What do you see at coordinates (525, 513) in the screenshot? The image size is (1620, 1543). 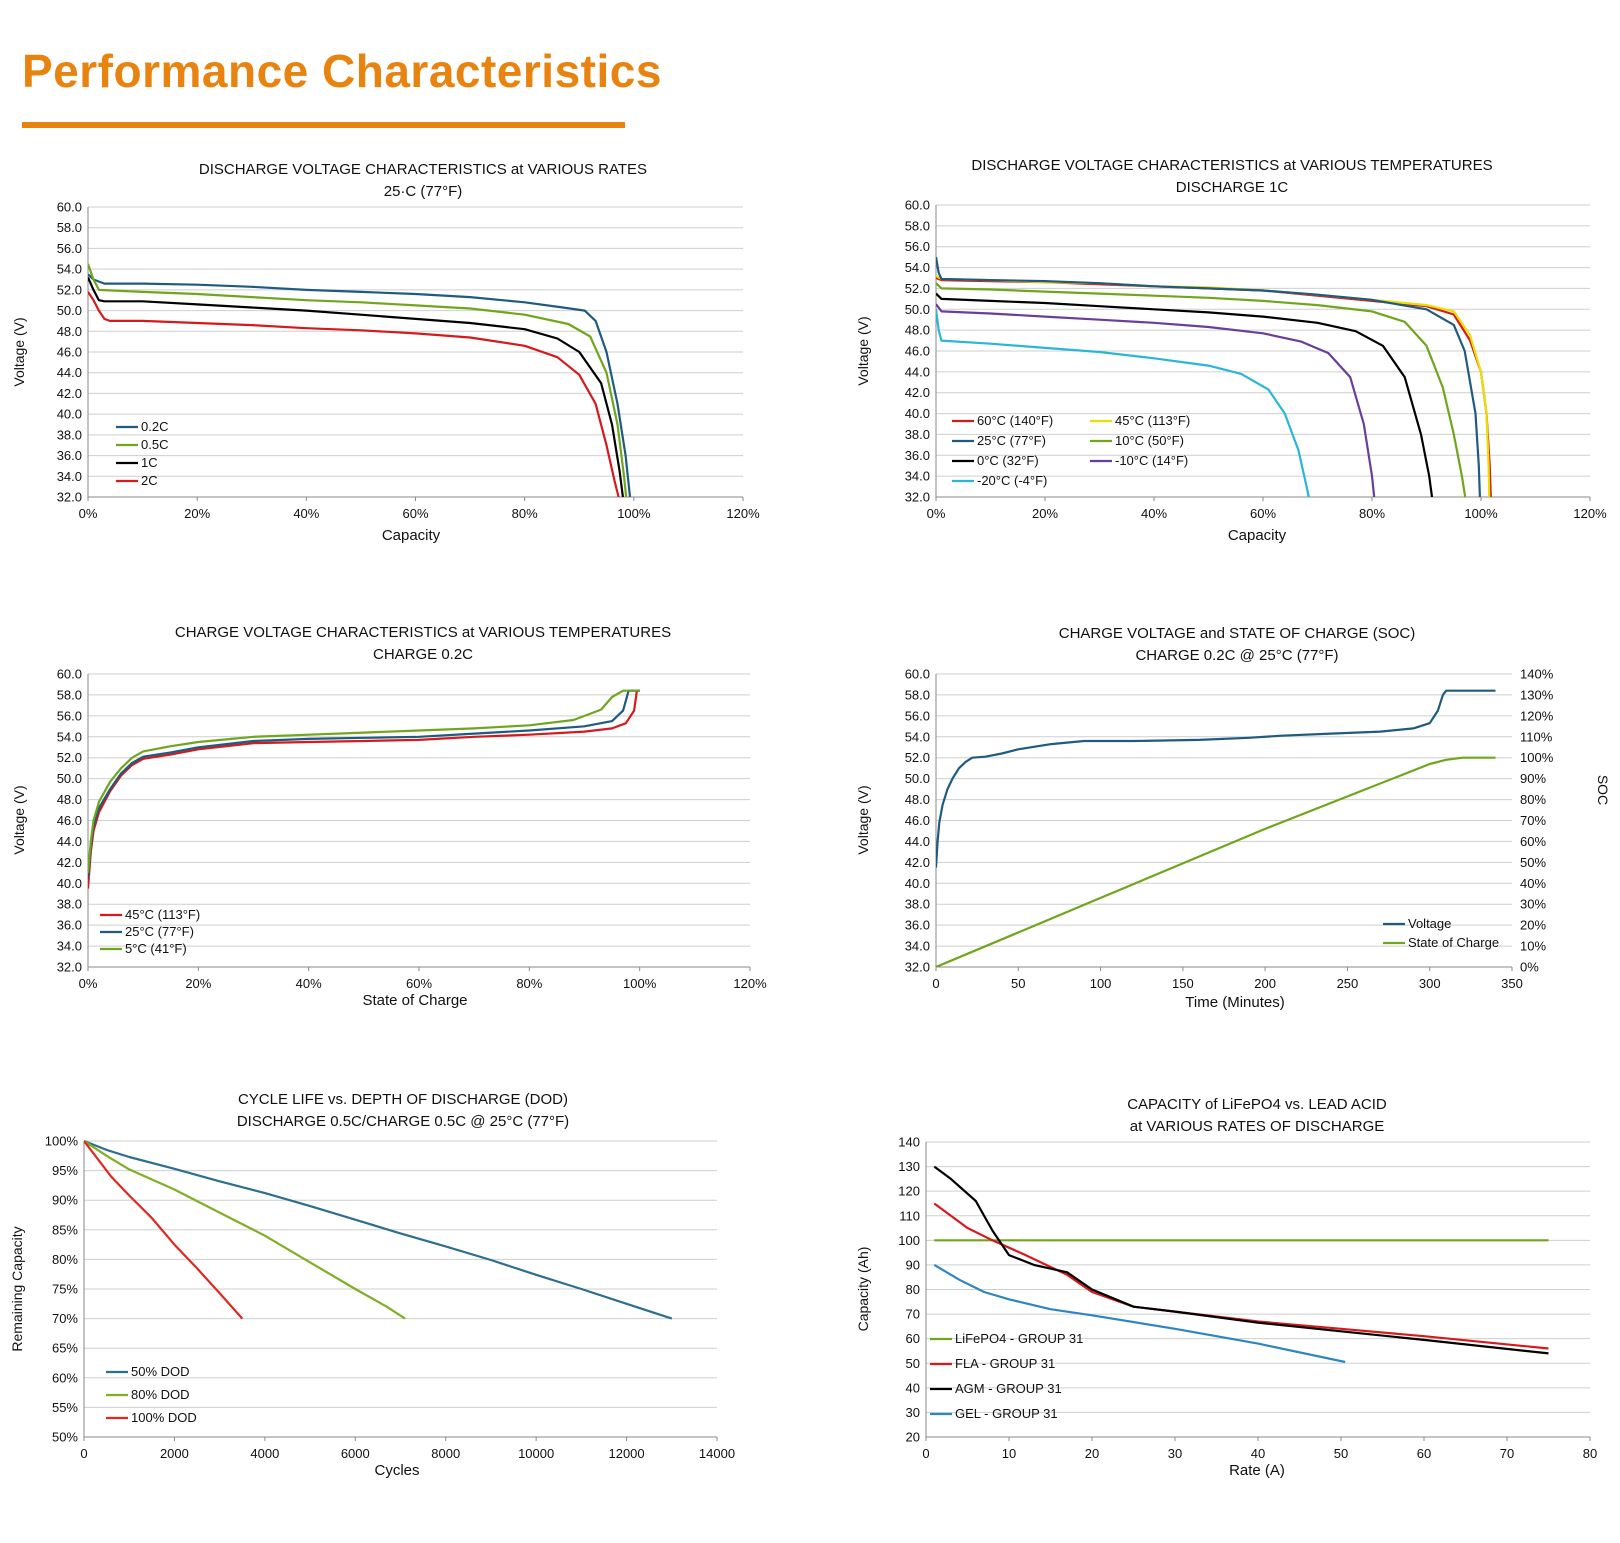 I see `x-tick-label: 80%` at bounding box center [525, 513].